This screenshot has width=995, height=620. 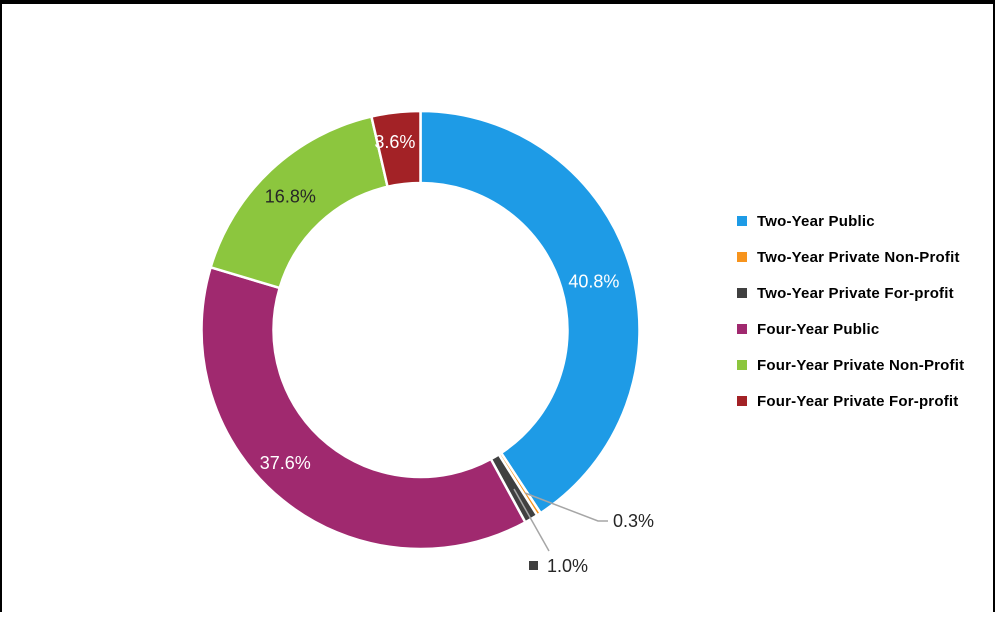 I want to click on legend-item-4: Four-Year Private Non-Profit, so click(x=850, y=365).